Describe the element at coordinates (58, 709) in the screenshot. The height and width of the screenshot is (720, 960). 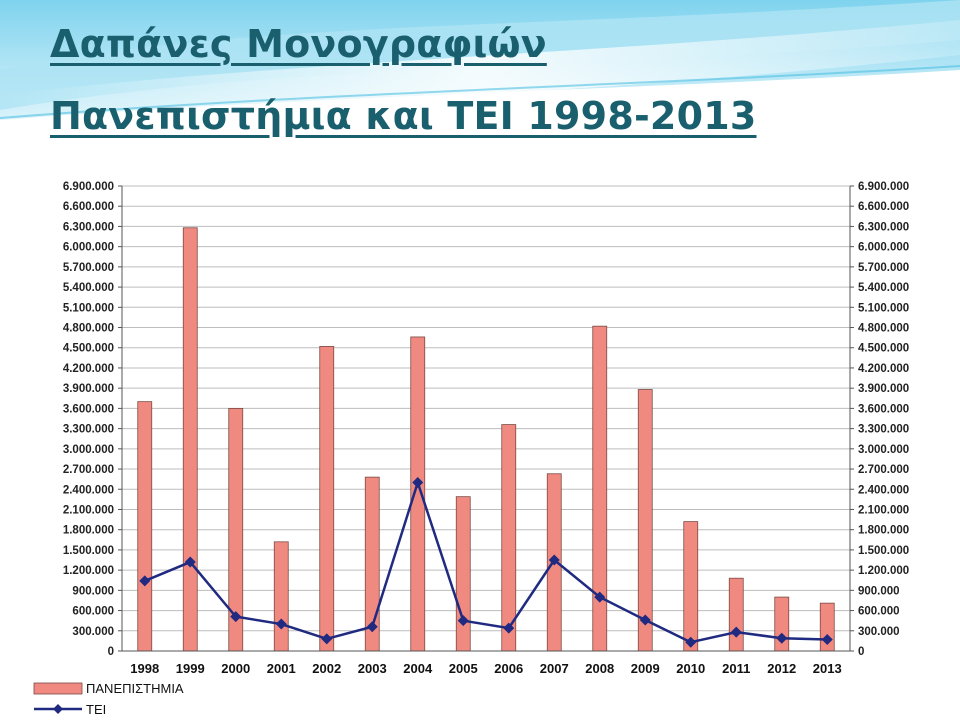
I see `legend-marker-tei` at that location.